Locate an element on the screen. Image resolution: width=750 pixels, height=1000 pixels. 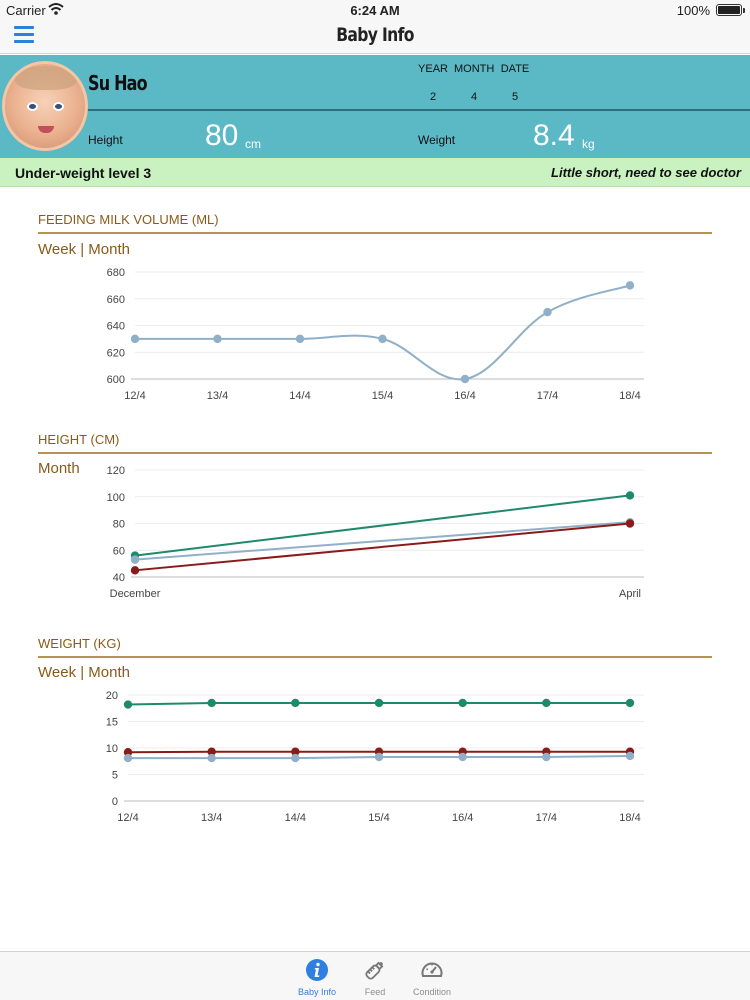
info-icon is located at coordinates (317, 970).